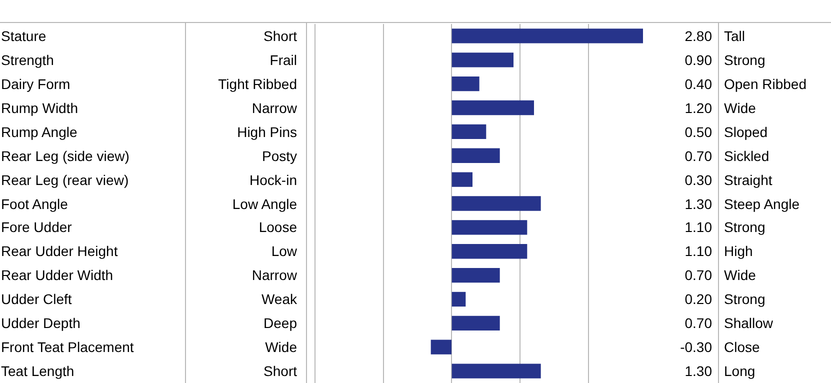 Image resolution: width=831 pixels, height=383 pixels. What do you see at coordinates (39, 132) in the screenshot?
I see `y-tick-label: Rump Angle` at bounding box center [39, 132].